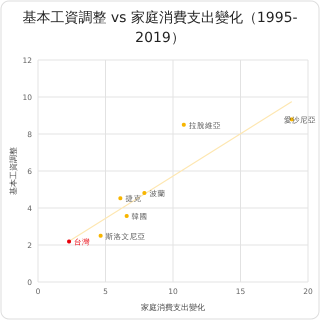 The image size is (320, 320). Describe the element at coordinates (173, 307) in the screenshot. I see `x-axis-title: 家庭消費支出變化` at that location.